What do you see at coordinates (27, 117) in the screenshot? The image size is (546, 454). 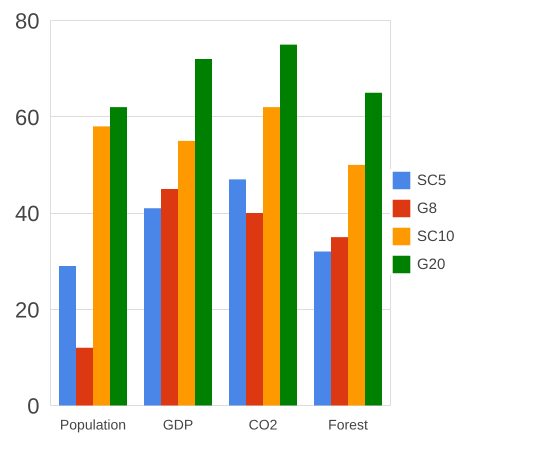 I see `y-tick-label: 60` at bounding box center [27, 117].